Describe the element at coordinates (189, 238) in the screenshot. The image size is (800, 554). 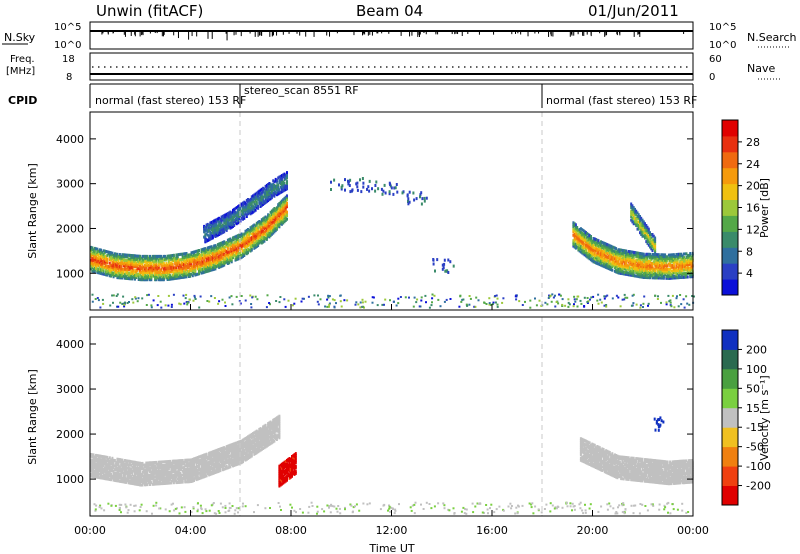
I see `power-feature-main-band` at that location.